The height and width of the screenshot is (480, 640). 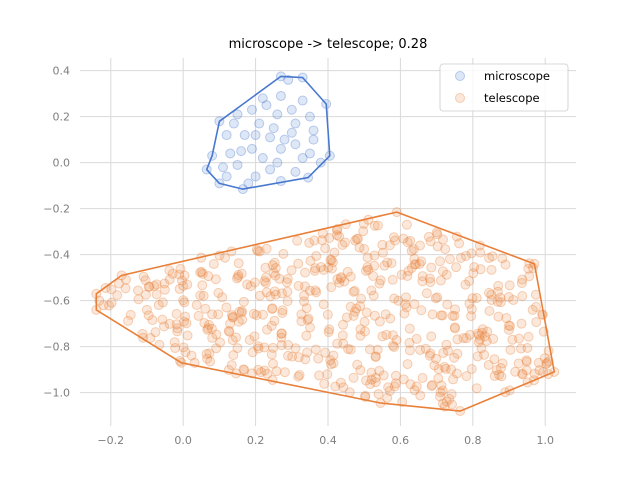 I want to click on legend-label-microscope: microscope, so click(x=517, y=76).